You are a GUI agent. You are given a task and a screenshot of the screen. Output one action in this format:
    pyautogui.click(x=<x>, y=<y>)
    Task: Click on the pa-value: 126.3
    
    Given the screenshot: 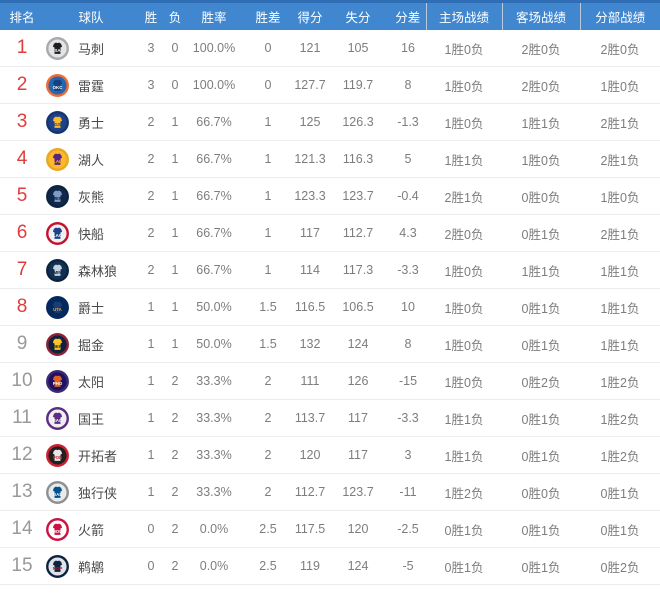 What is the action you would take?
    pyautogui.click(x=358, y=122)
    